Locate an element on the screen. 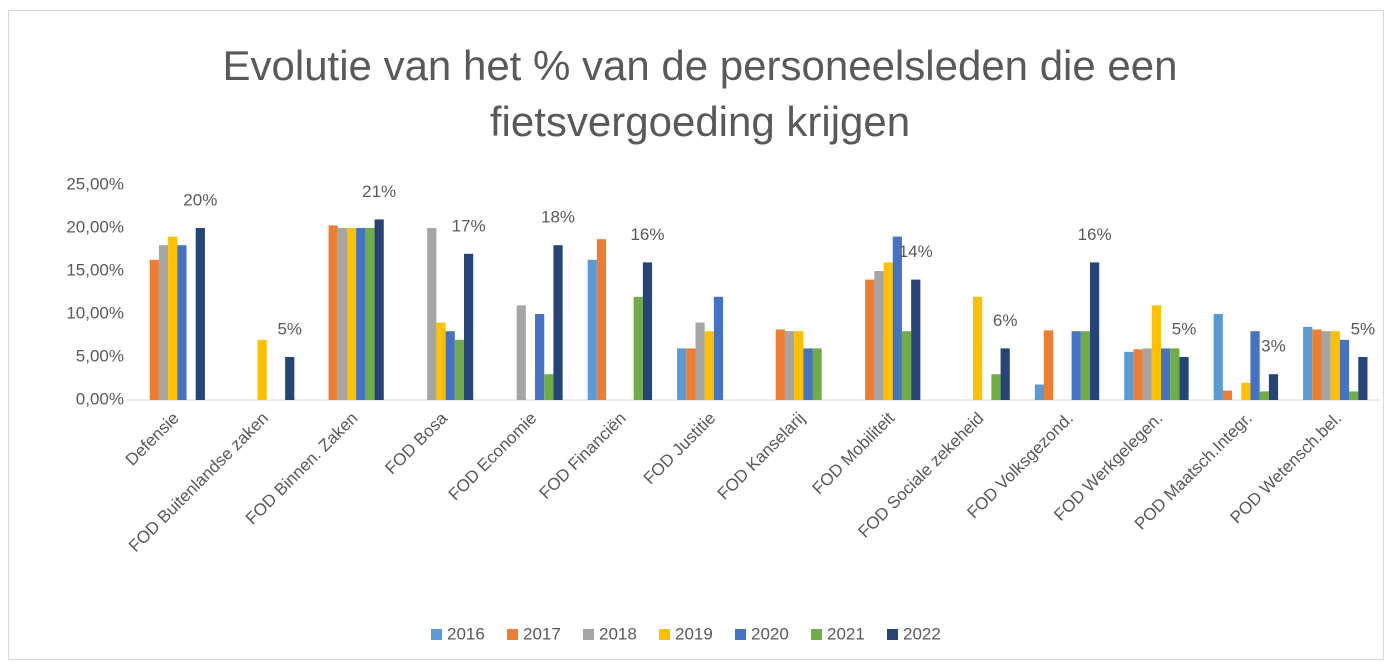 The image size is (1394, 666). legend-label: 2022 is located at coordinates (922, 633).